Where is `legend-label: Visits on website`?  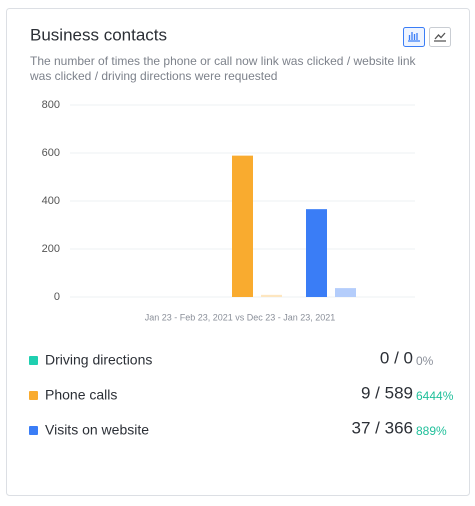
legend-label: Visits on website is located at coordinates (97, 430).